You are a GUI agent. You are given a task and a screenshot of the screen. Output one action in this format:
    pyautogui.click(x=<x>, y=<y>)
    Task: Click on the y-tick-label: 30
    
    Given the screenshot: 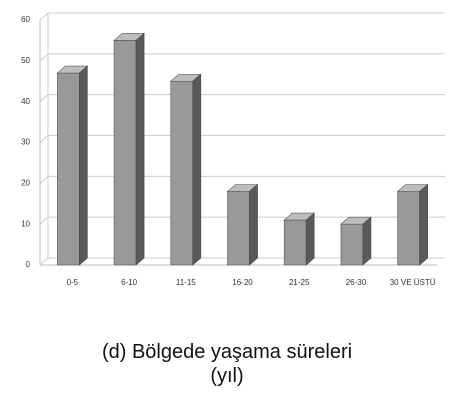 What is the action you would take?
    pyautogui.click(x=25, y=142)
    